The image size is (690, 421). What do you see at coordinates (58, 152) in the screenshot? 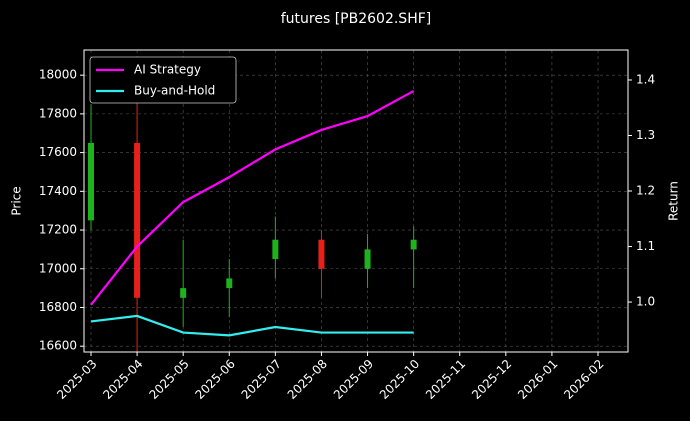
I see `y-tick-label: 17600` at bounding box center [58, 152].